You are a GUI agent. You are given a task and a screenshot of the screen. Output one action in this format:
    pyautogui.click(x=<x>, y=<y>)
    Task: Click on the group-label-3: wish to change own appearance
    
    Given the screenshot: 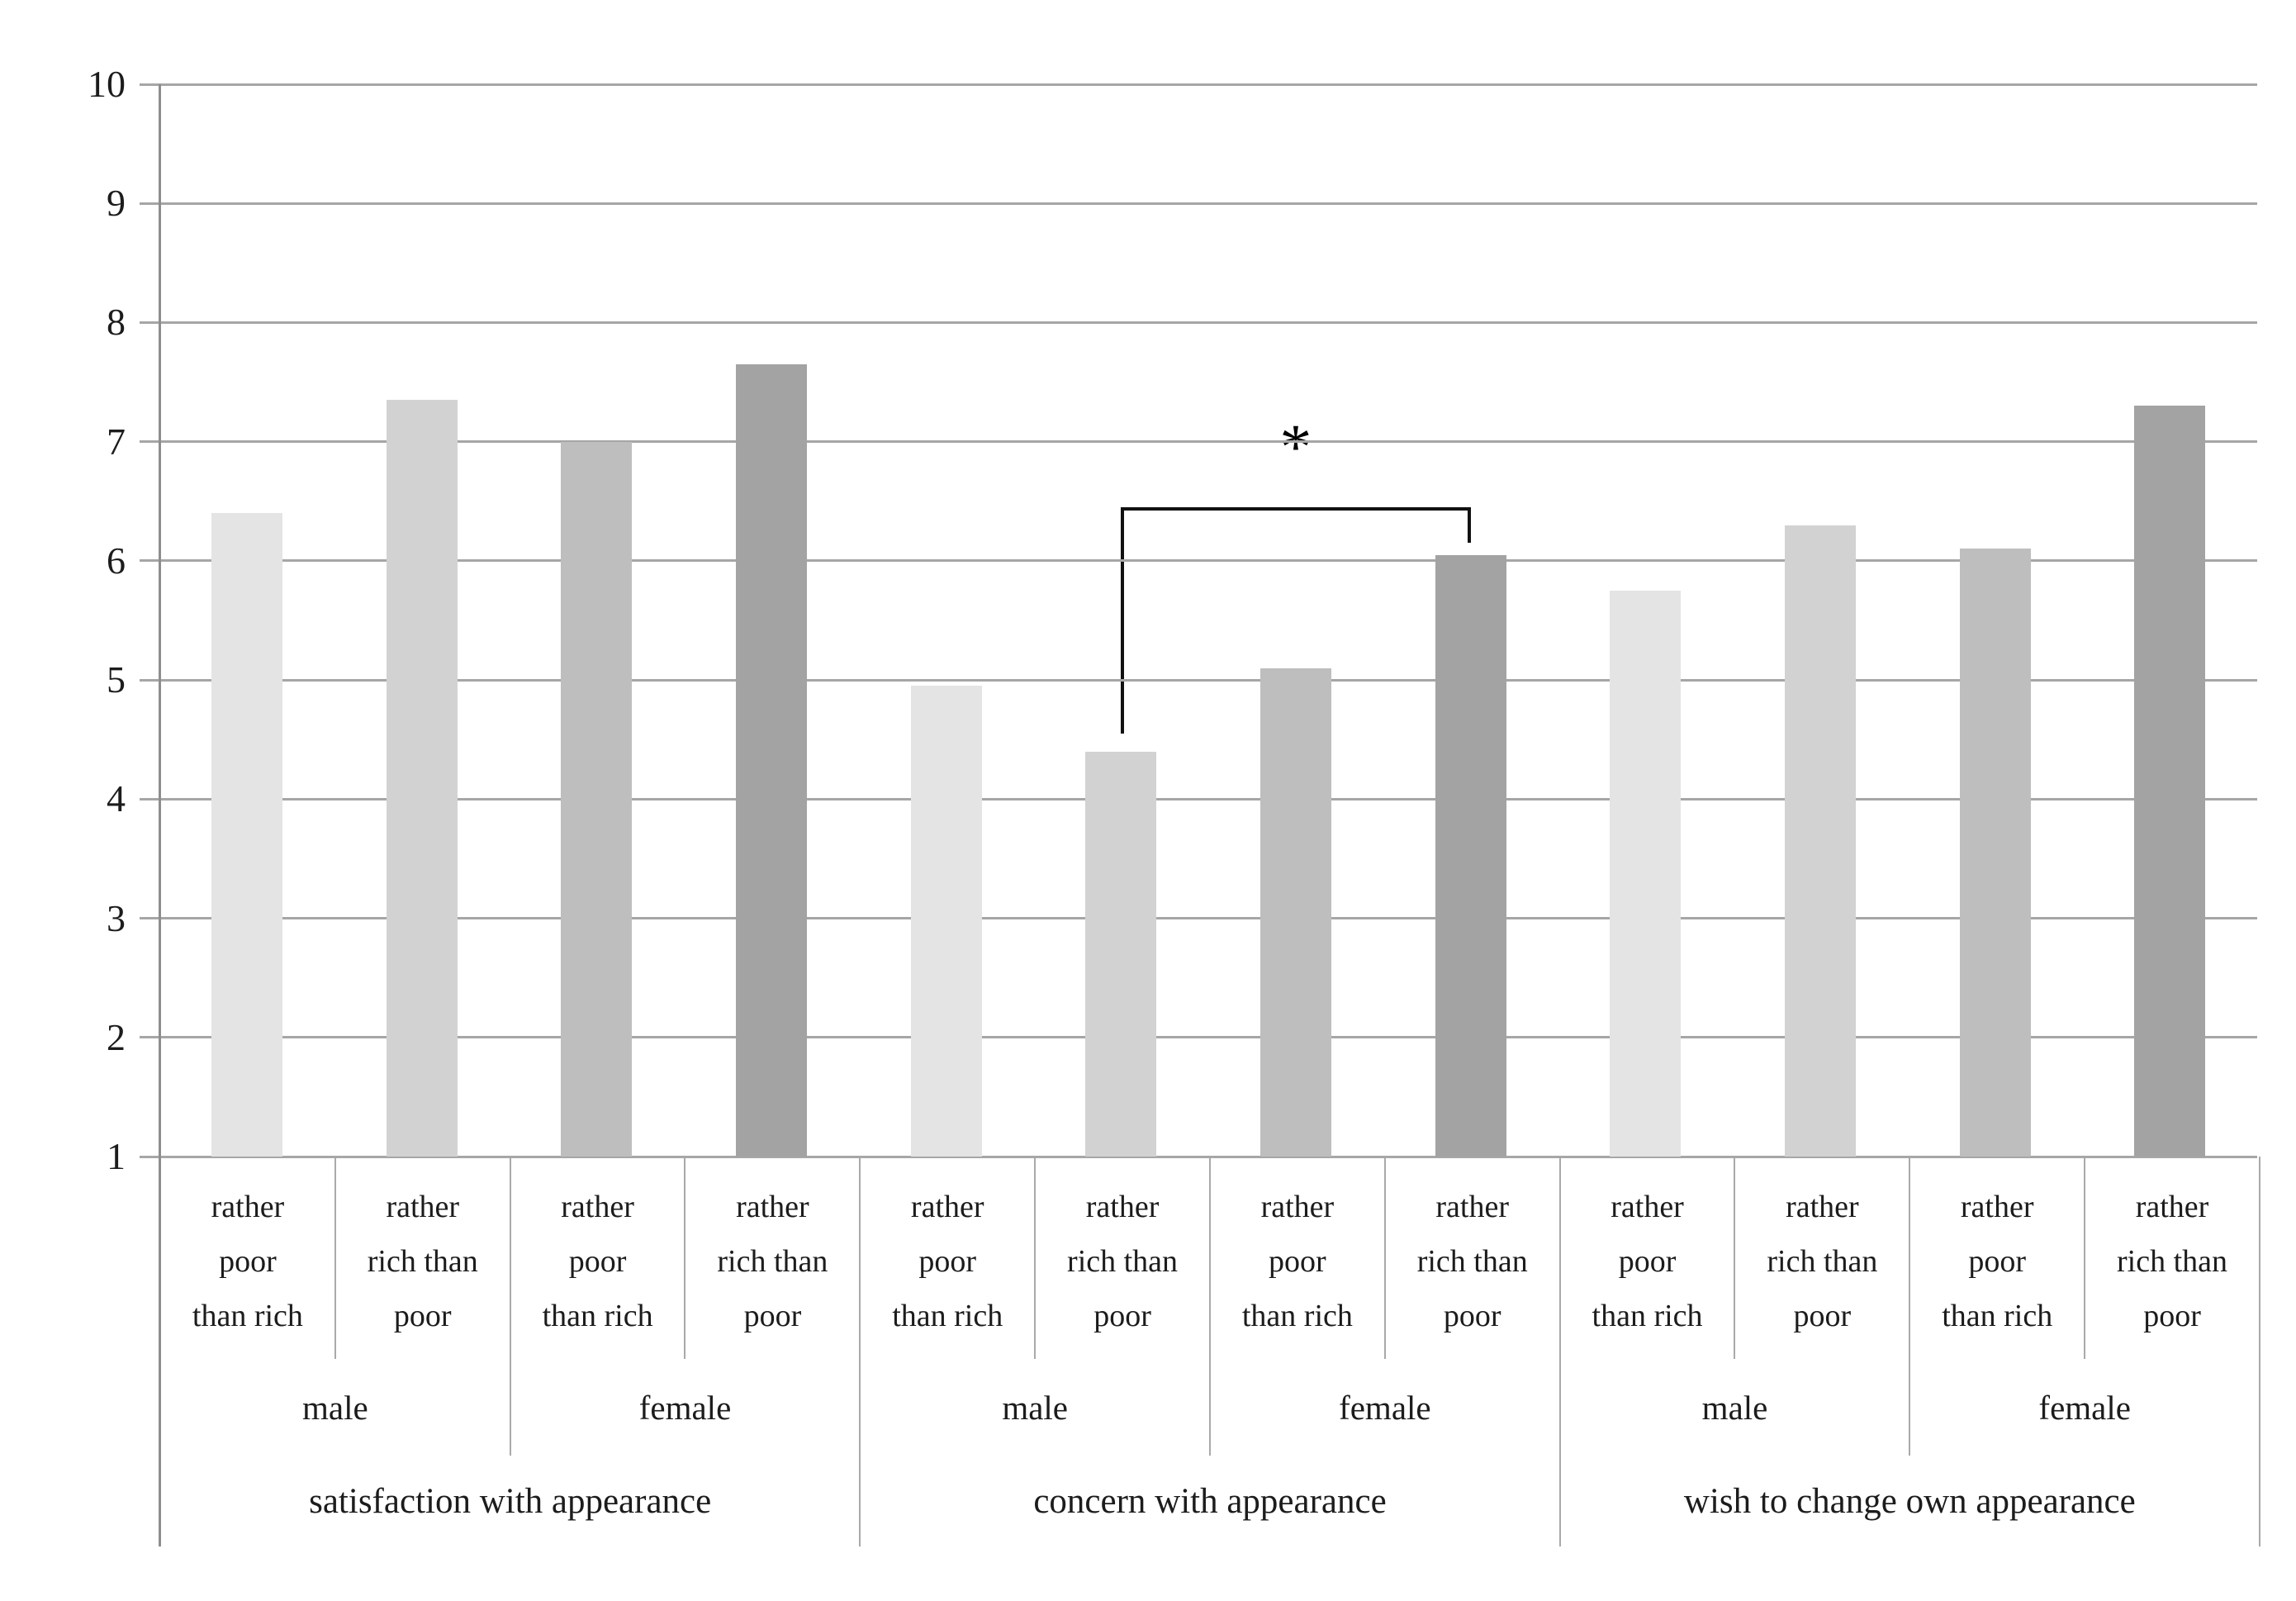 What is the action you would take?
    pyautogui.click(x=1908, y=1501)
    